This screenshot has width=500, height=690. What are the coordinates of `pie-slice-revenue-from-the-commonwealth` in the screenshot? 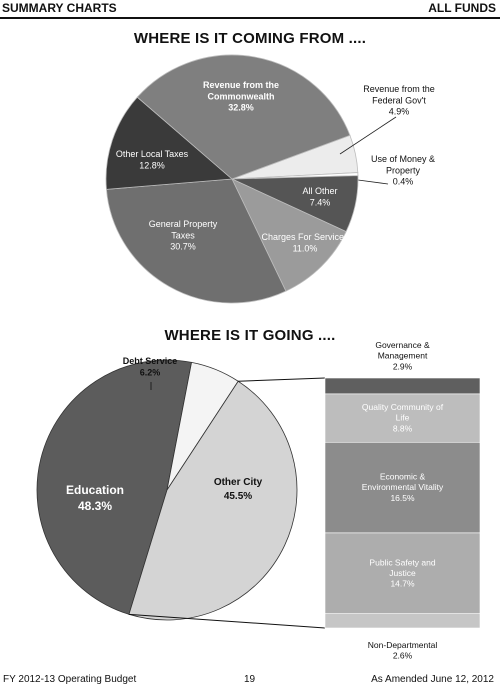 It's located at (243, 117).